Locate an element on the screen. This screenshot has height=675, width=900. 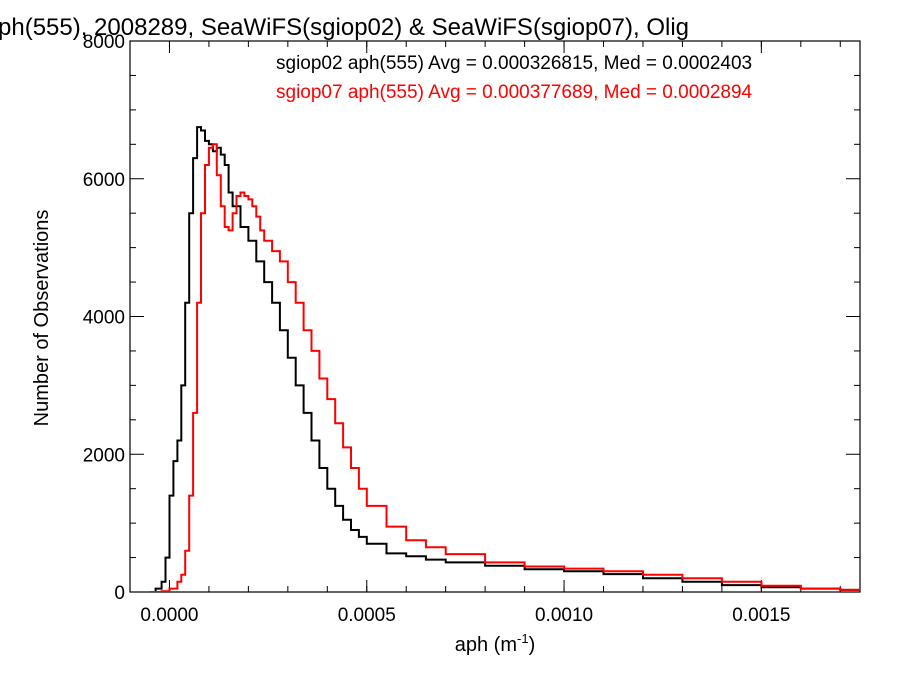
x-axis-title-close: ) is located at coordinates (532, 645).